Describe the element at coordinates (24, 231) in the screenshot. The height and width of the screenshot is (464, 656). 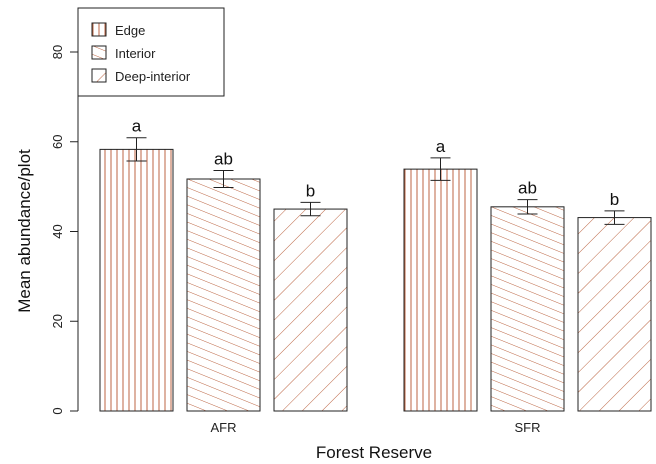
I see `y-axis-title: Mean abundance/plot` at that location.